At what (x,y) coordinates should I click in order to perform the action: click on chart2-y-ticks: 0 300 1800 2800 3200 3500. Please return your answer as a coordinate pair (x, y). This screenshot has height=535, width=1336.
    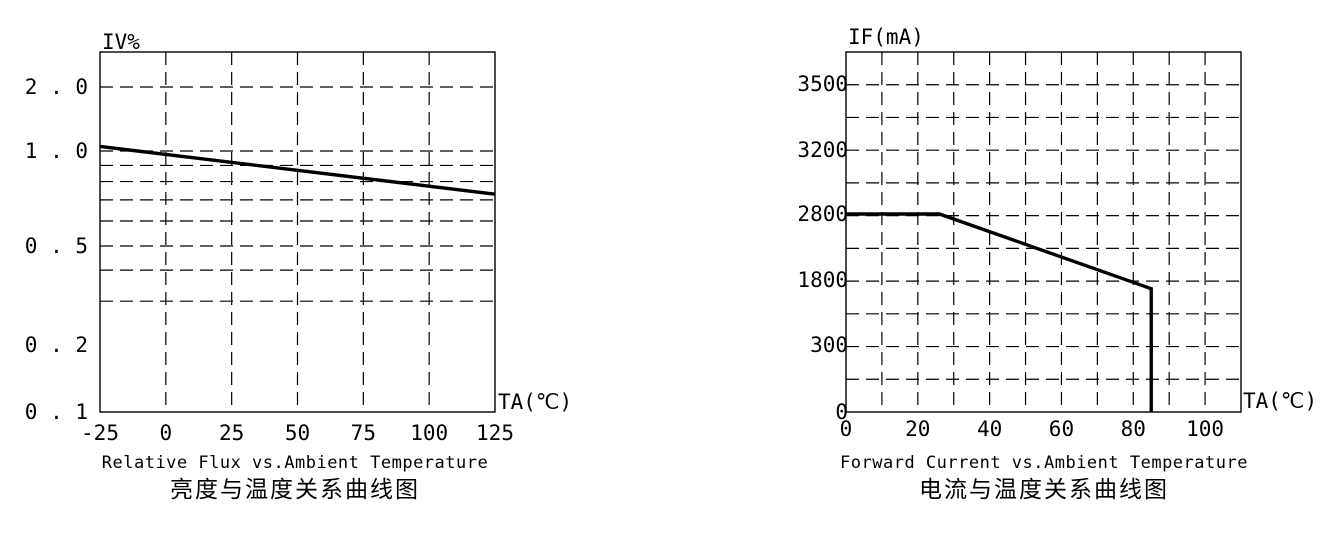
    Looking at the image, I should click on (822, 248).